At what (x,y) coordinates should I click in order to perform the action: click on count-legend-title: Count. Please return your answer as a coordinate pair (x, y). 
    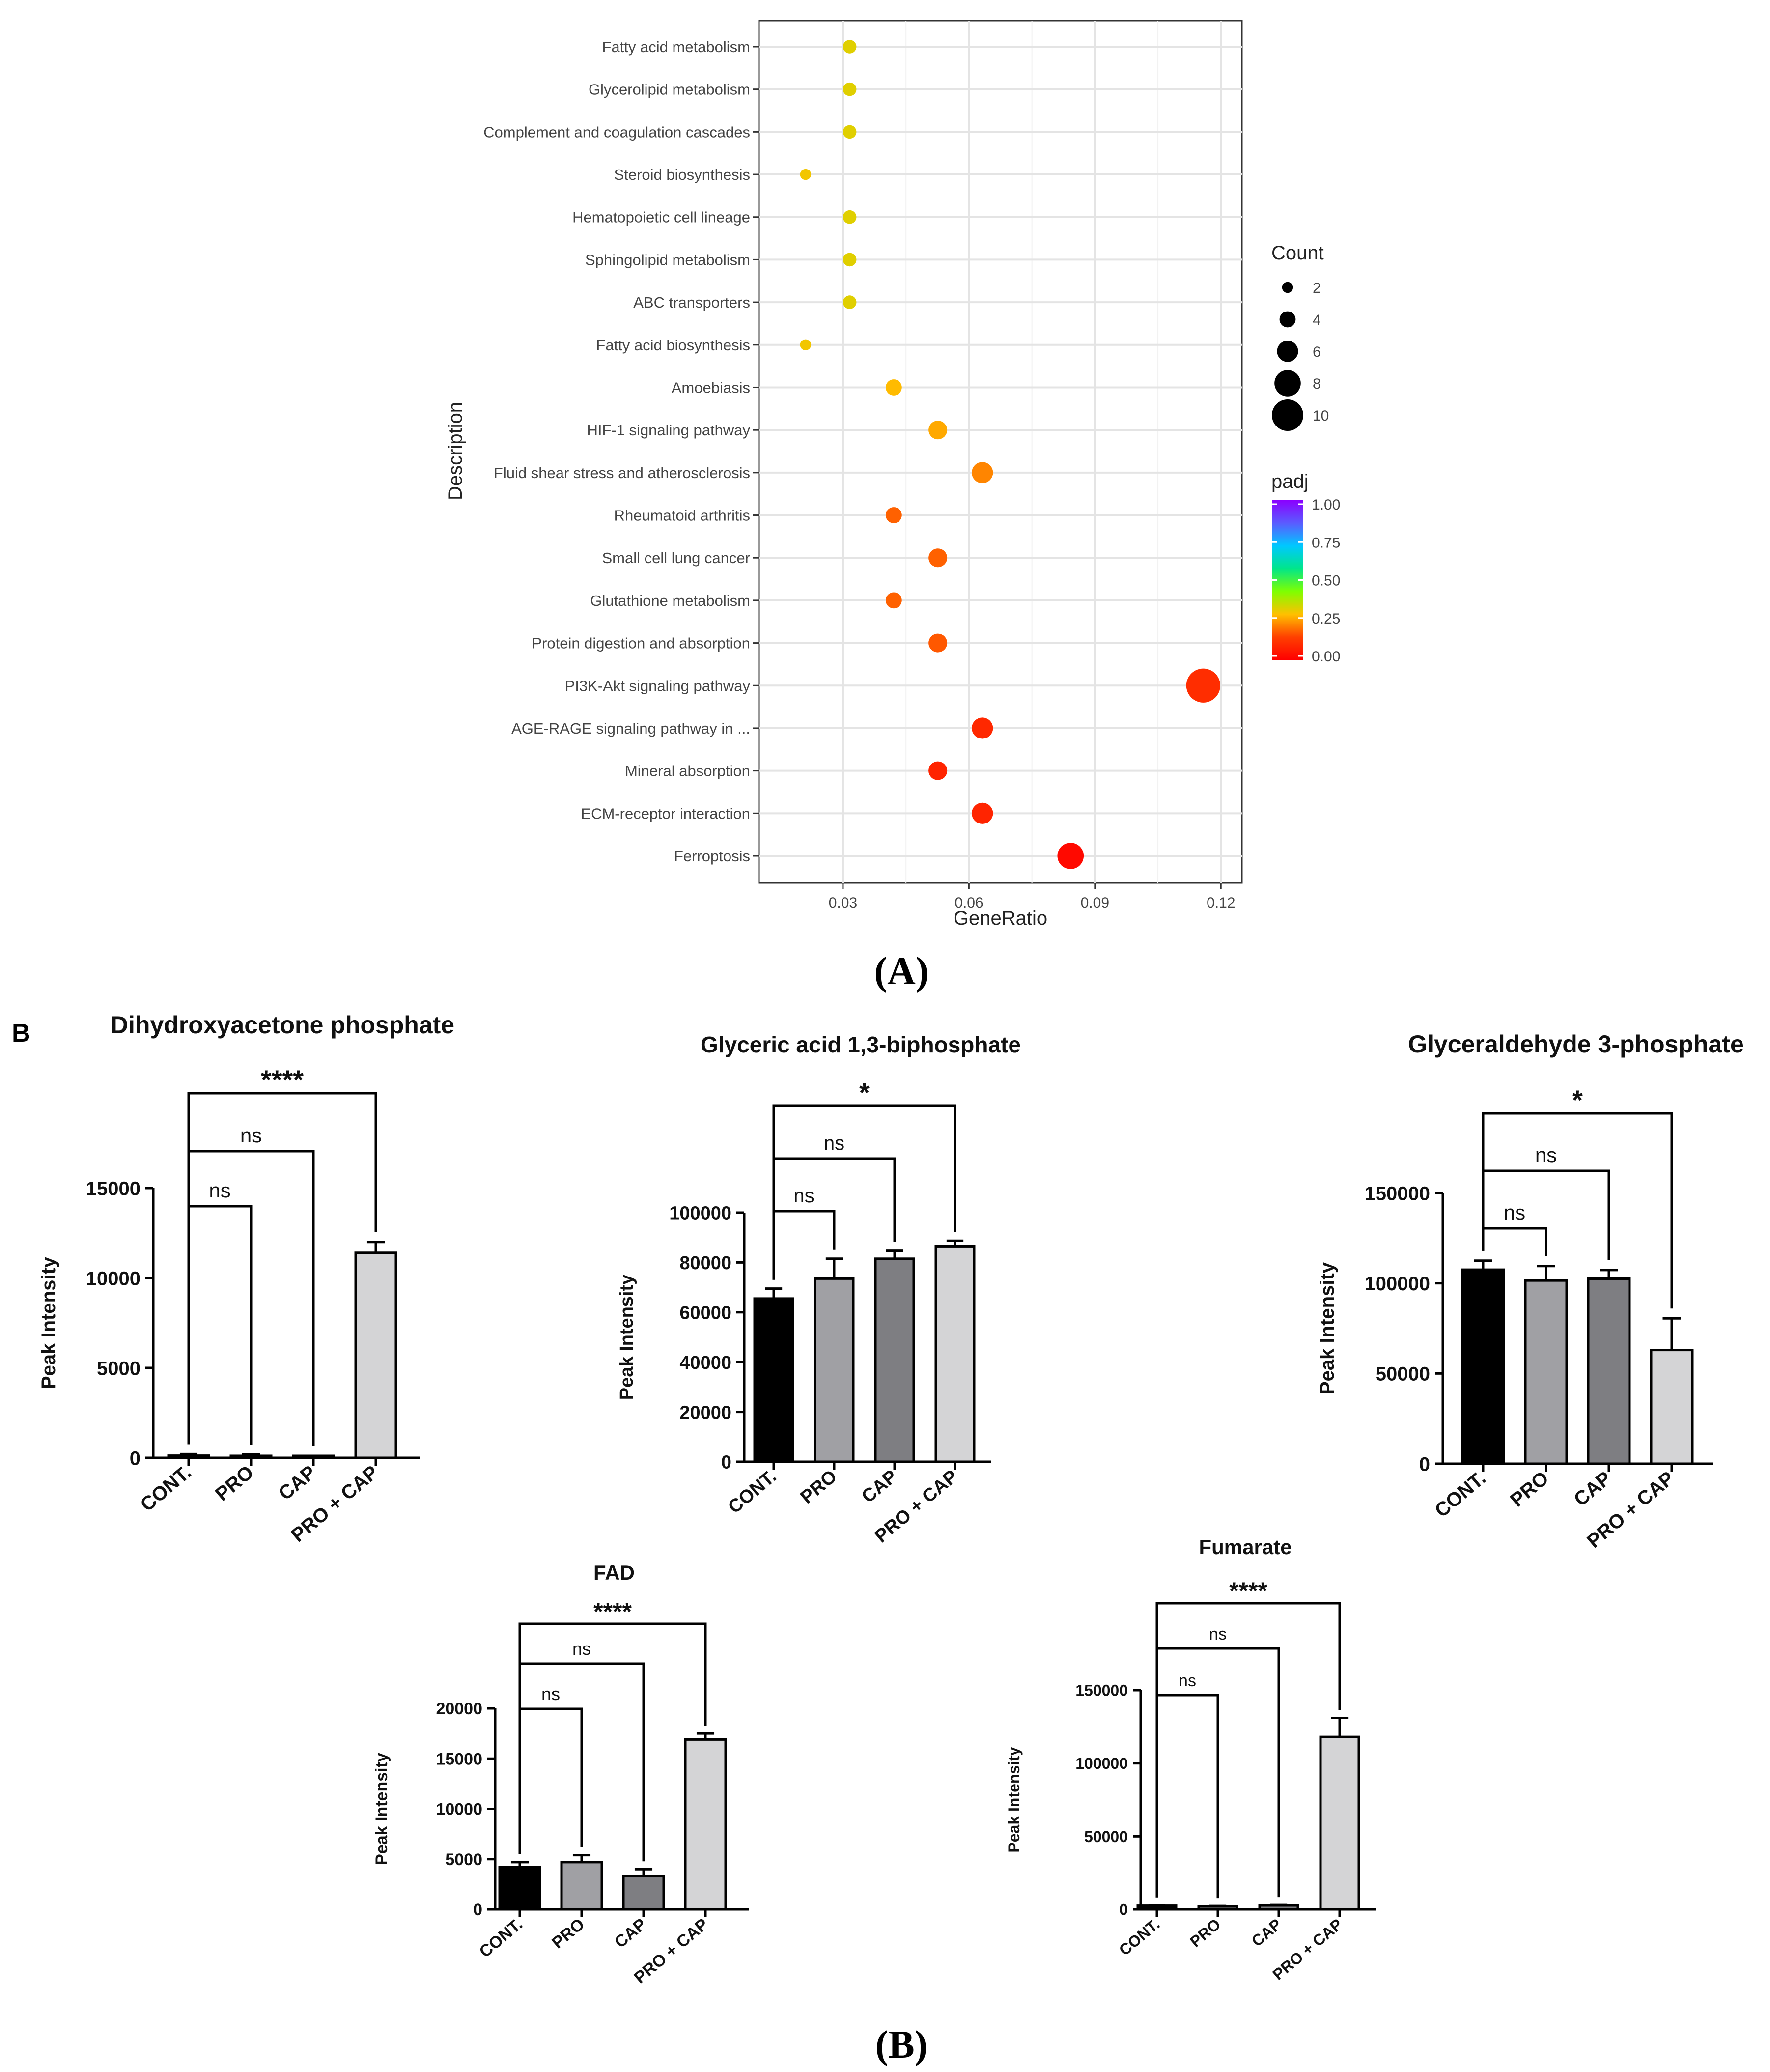
    Looking at the image, I should click on (1297, 253).